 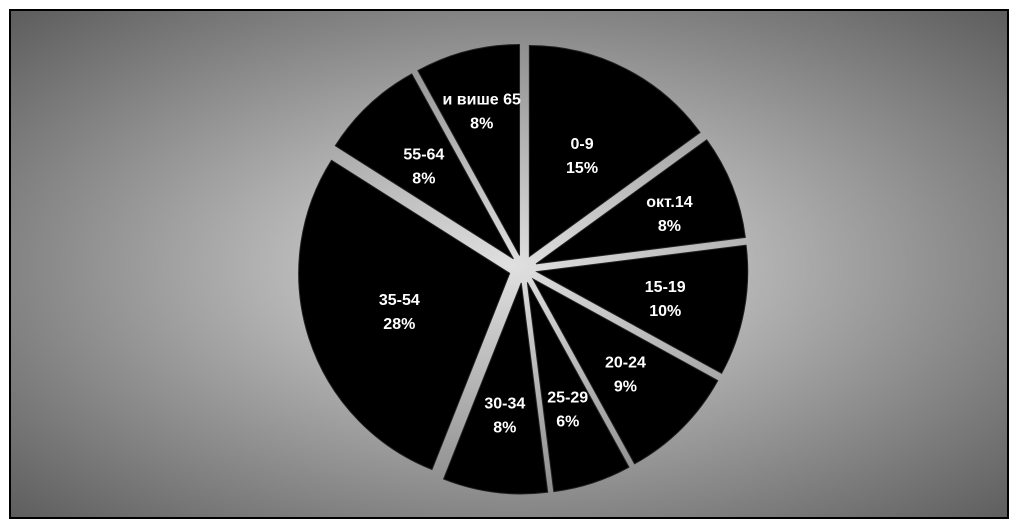 I want to click on slice-category-label: и више 65, so click(x=482, y=99).